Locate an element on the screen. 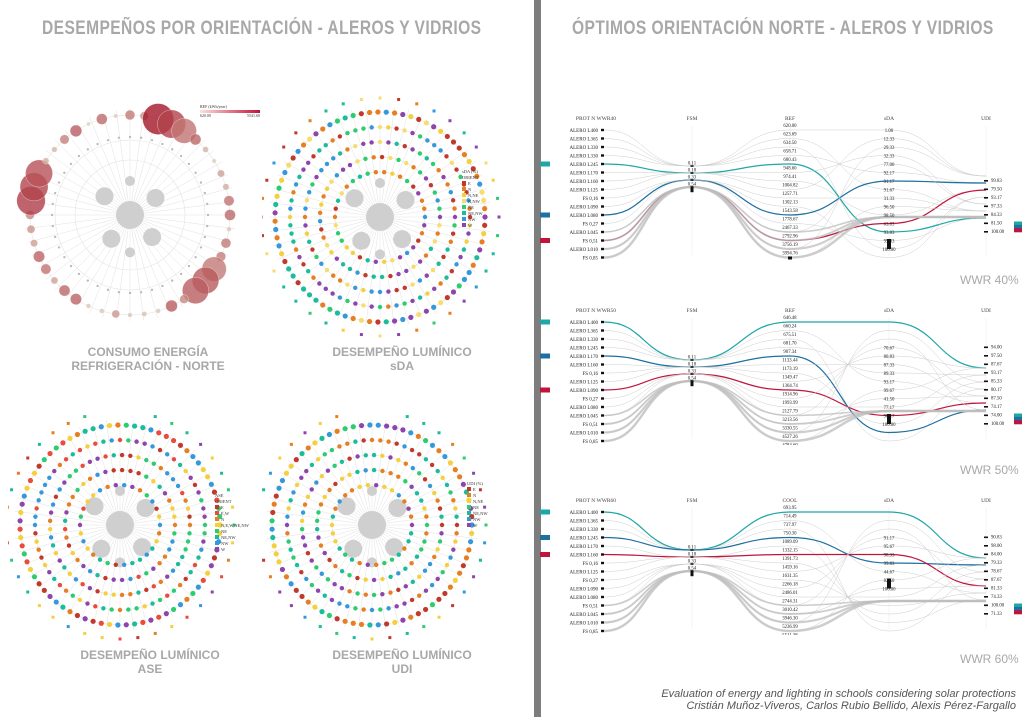  fsm-marker is located at coordinates (692, 550).